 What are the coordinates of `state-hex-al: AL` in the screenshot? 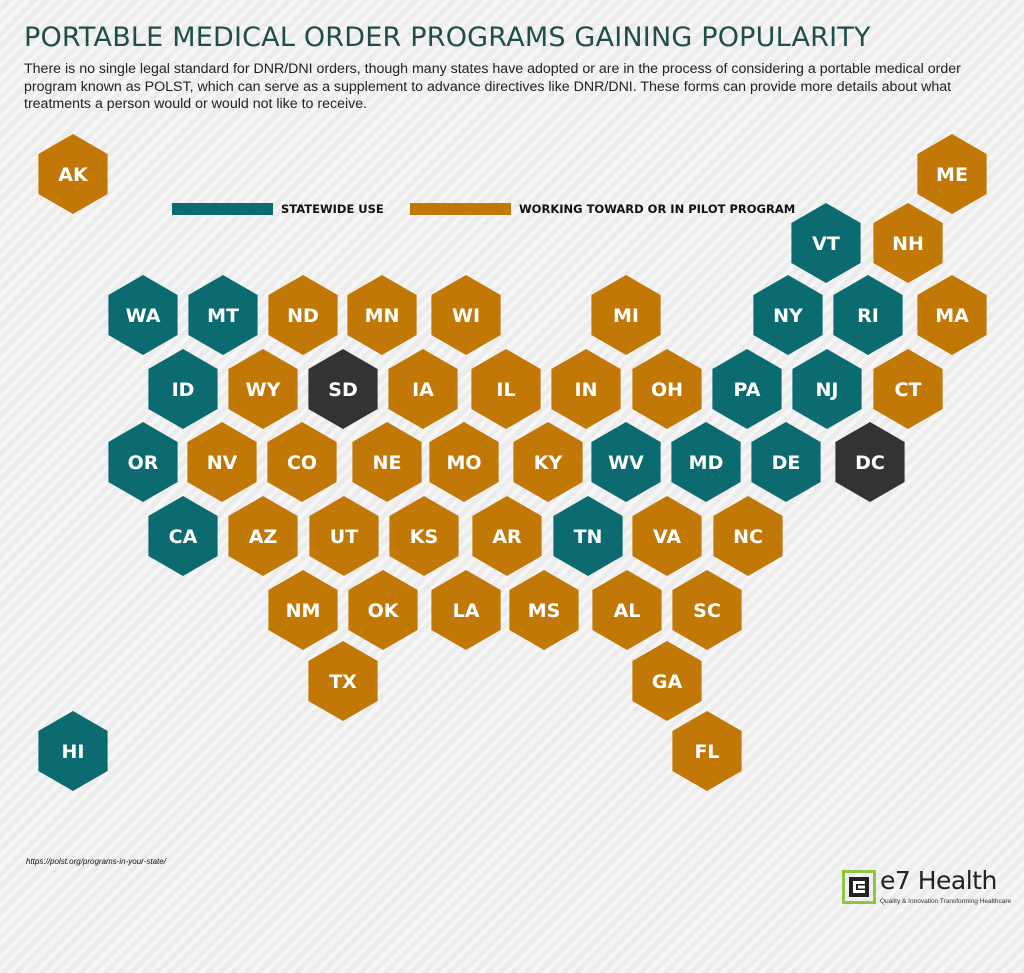 It's located at (627, 610).